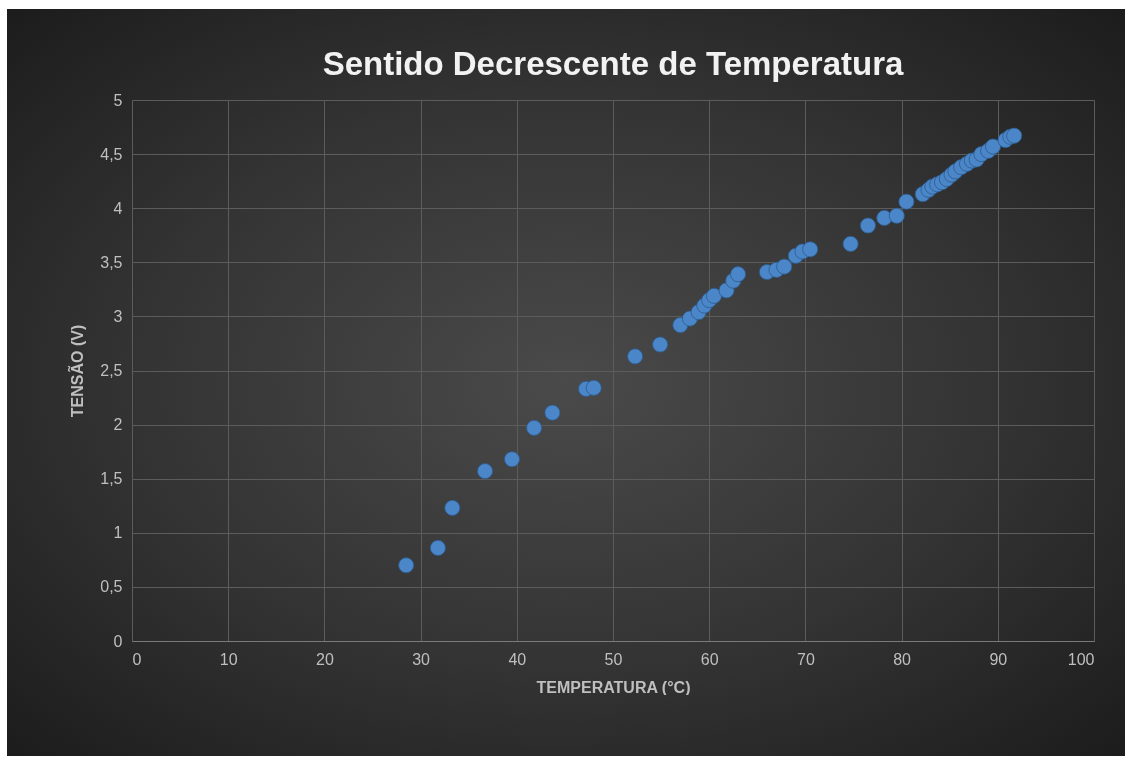 This screenshot has width=1131, height=765. I want to click on x-tick-label: 20, so click(325, 659).